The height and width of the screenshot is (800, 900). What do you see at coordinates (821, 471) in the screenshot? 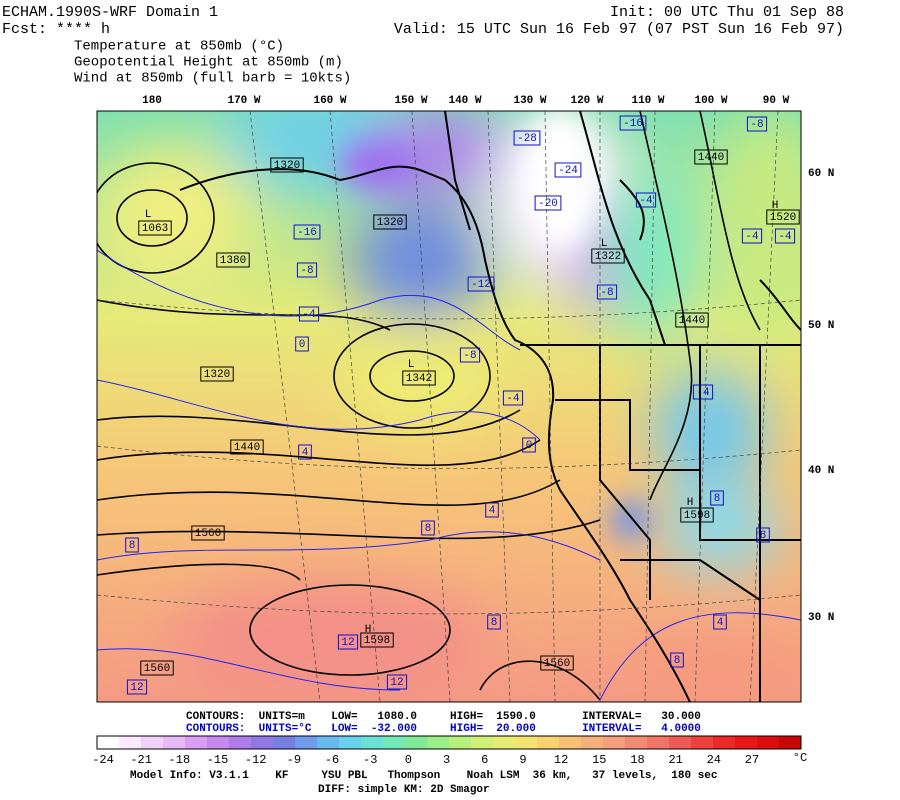
I see `latitude-label: 40 N` at bounding box center [821, 471].